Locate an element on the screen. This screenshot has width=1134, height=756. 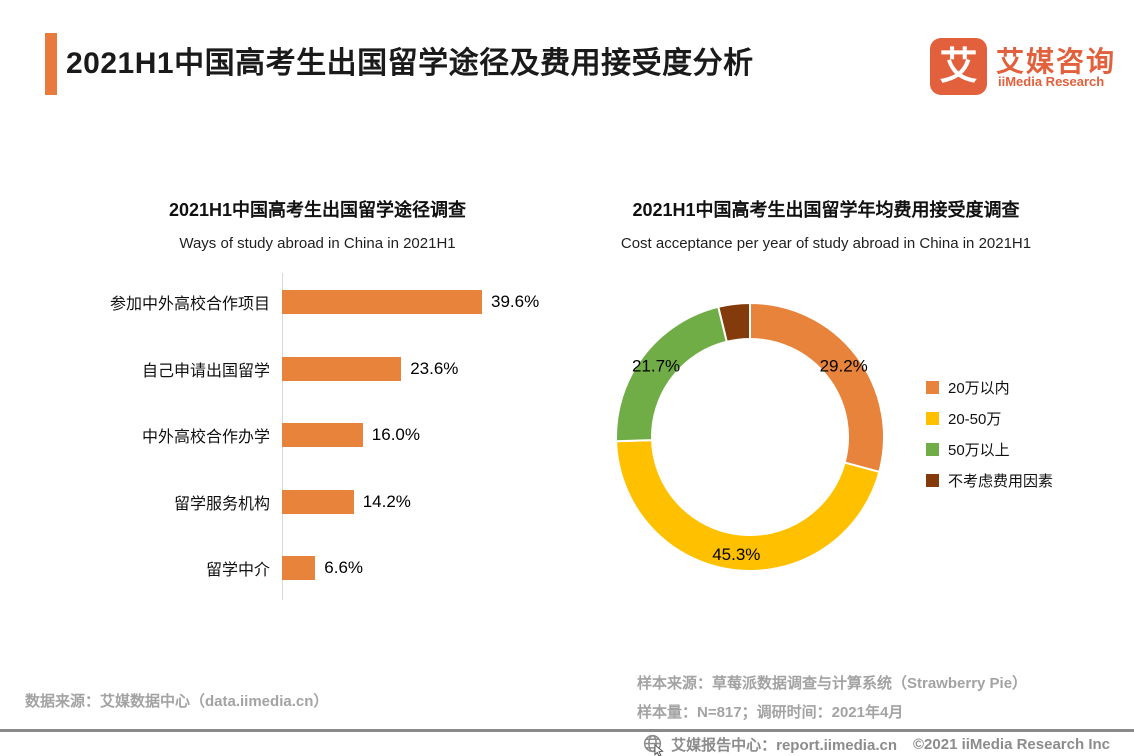
footer-divider is located at coordinates (567, 730).